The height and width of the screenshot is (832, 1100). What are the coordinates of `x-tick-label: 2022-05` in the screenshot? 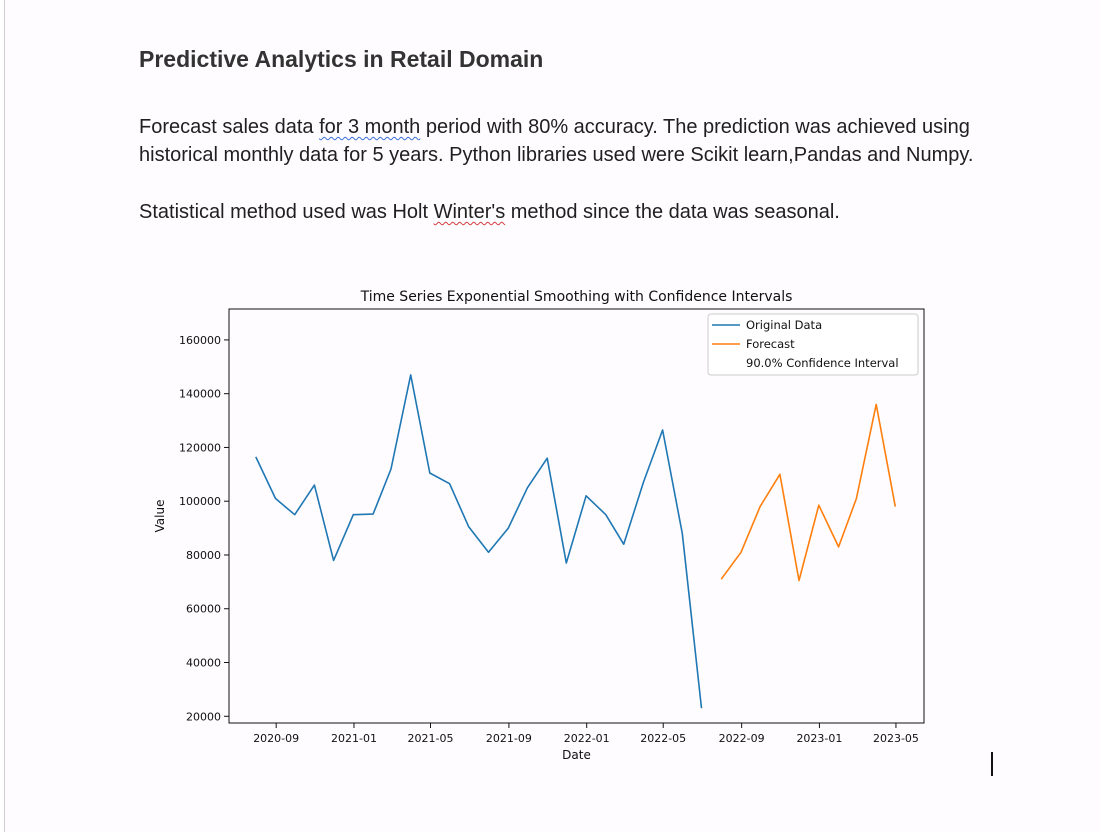 It's located at (663, 738).